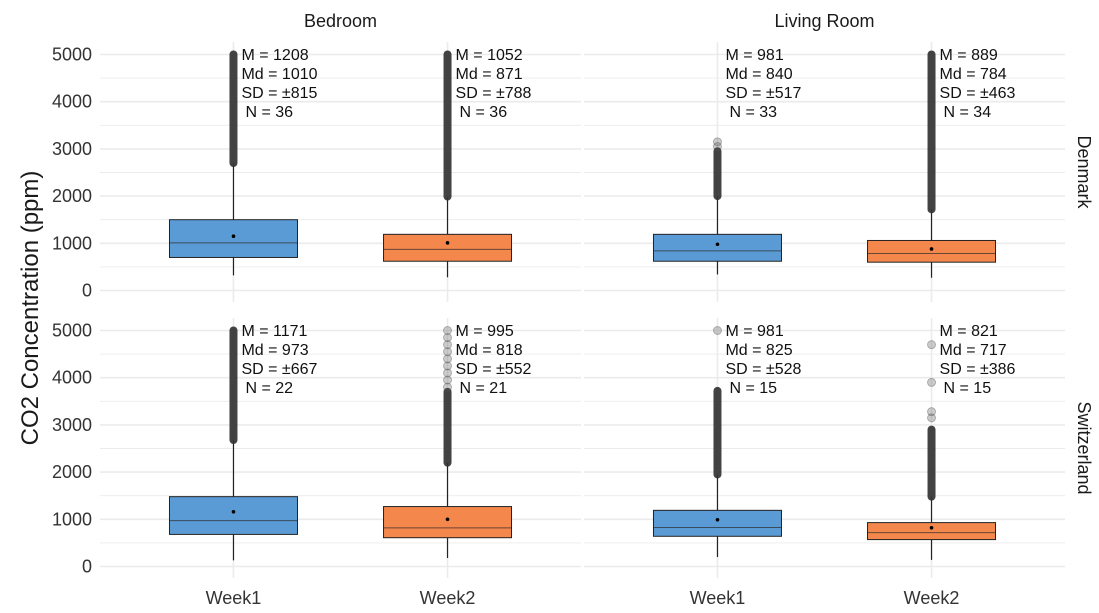 Image resolution: width=1099 pixels, height=613 pixels. I want to click on box-week1: M = 1208 Md = 1010 SD = ±815 N = 36, so click(243, 161).